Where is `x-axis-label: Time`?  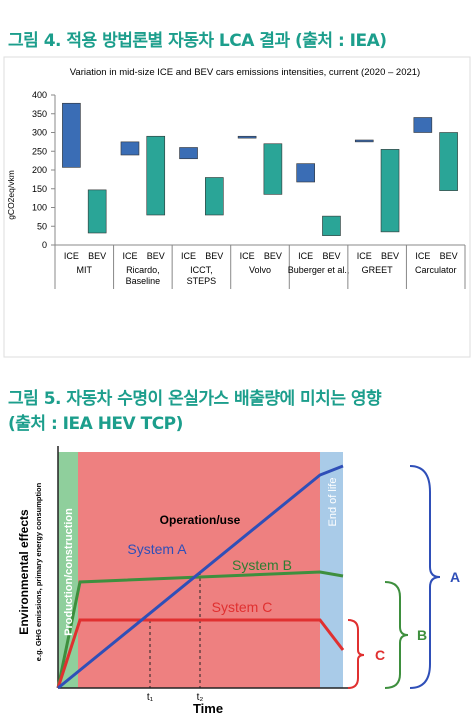 x-axis-label: Time is located at coordinates (208, 708).